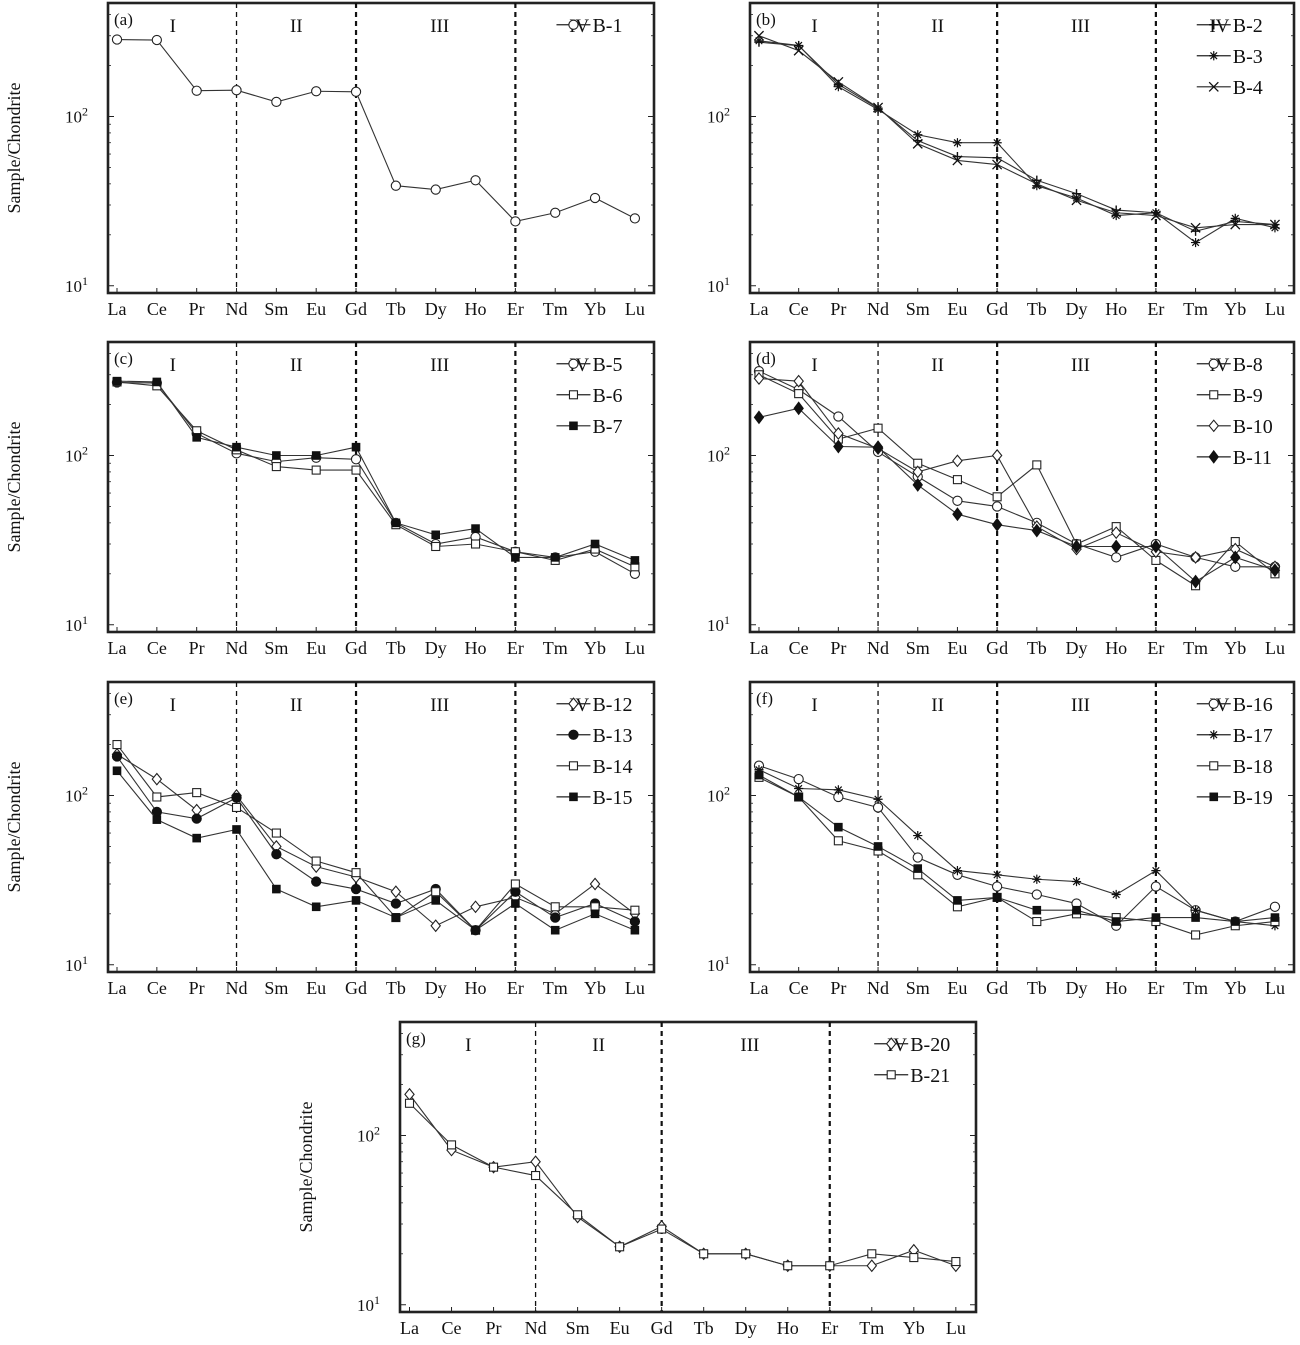 The image size is (1300, 1345). I want to click on panel-b-xtick-label: La, so click(758, 309).